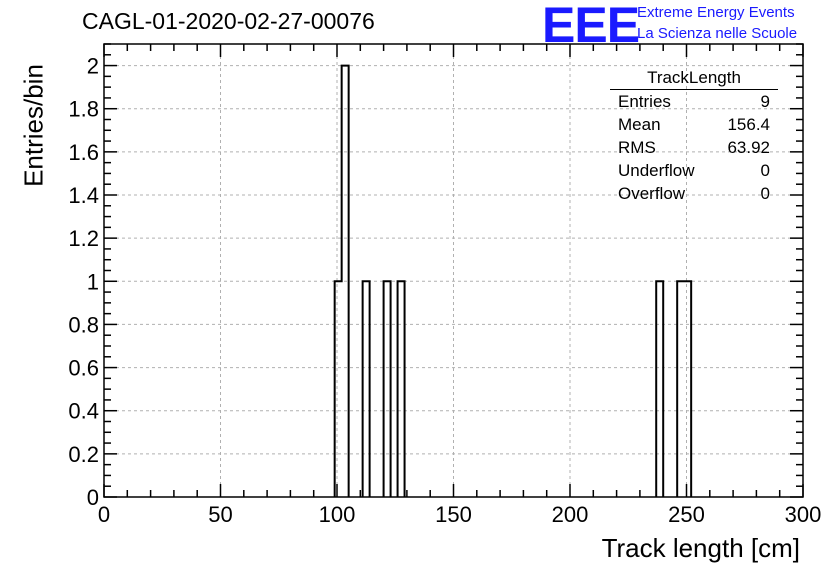  I want to click on x-tick-label: 0, so click(104, 514).